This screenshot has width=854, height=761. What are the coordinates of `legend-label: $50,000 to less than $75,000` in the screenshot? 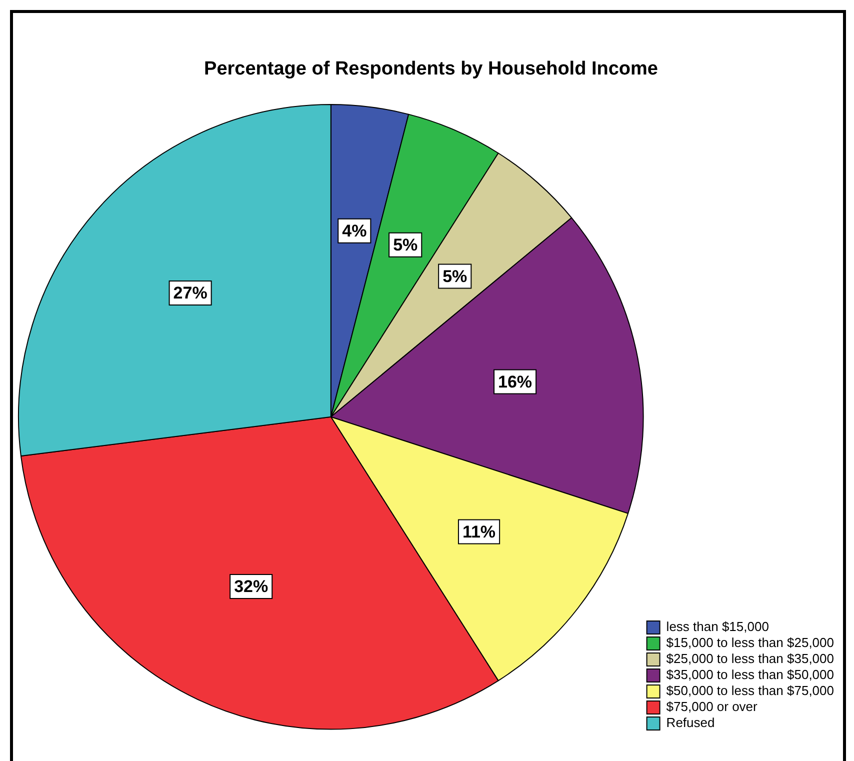 It's located at (750, 690).